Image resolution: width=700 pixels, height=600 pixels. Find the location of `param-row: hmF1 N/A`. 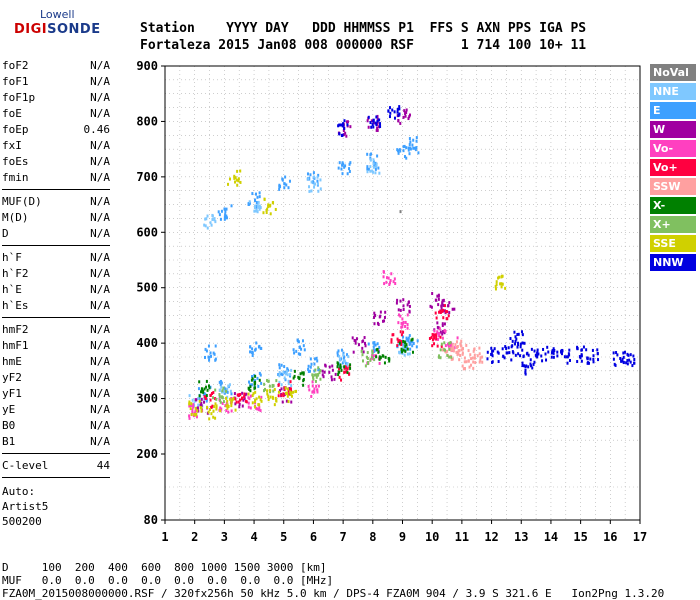

param-row: hmF1 N/A is located at coordinates (56, 346).